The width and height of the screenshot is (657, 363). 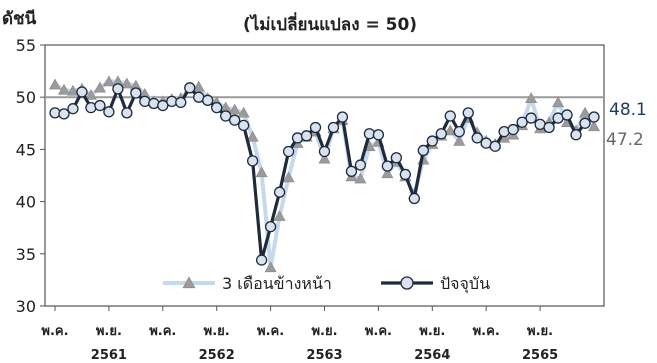 What do you see at coordinates (26, 202) in the screenshot?
I see `y-tick-label: 40` at bounding box center [26, 202].